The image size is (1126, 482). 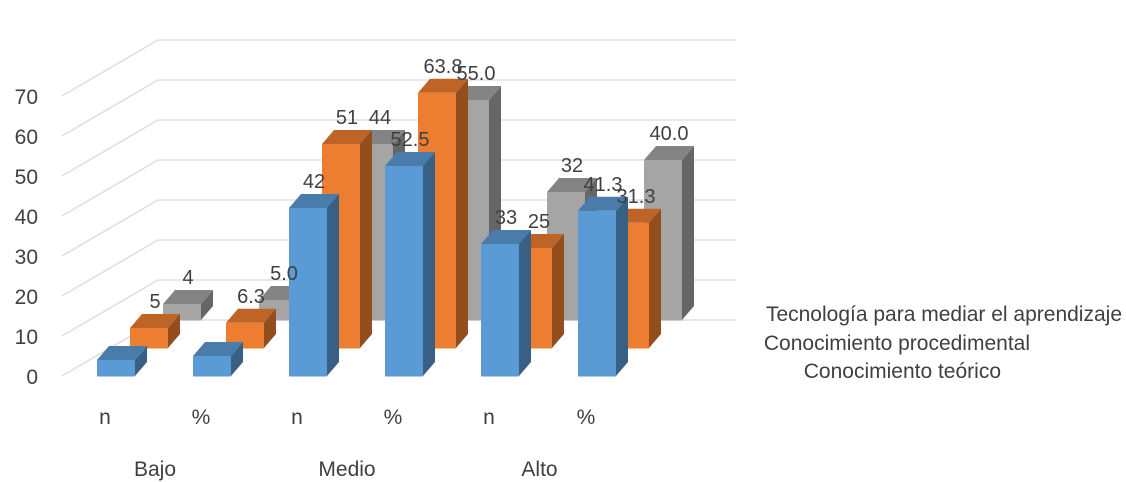 I want to click on y-tick-label: 10, so click(x=26, y=337).